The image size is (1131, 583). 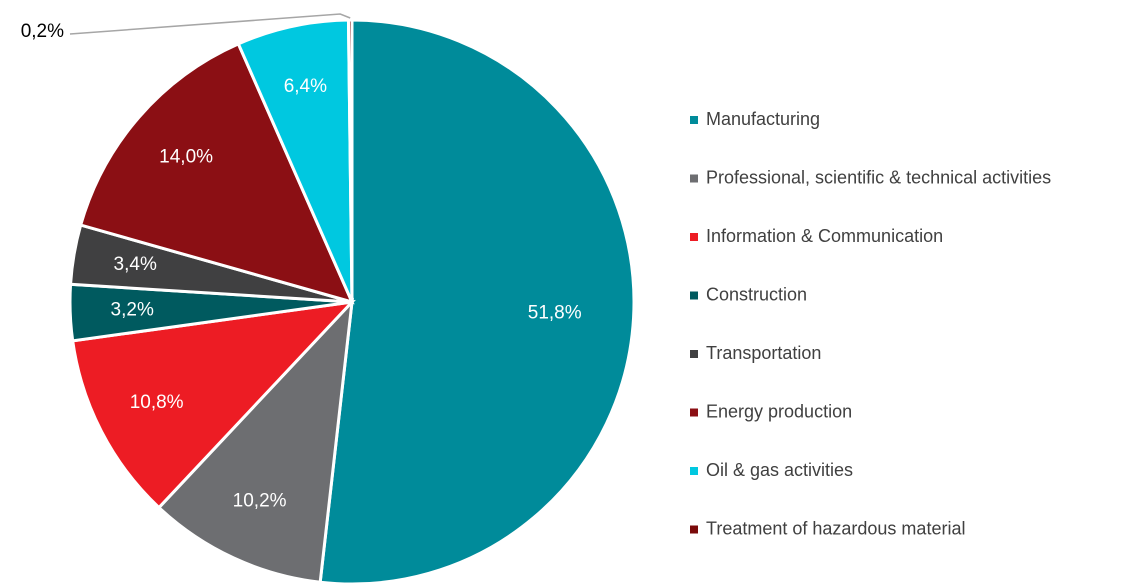 What do you see at coordinates (763, 353) in the screenshot?
I see `legend-label: Transportation` at bounding box center [763, 353].